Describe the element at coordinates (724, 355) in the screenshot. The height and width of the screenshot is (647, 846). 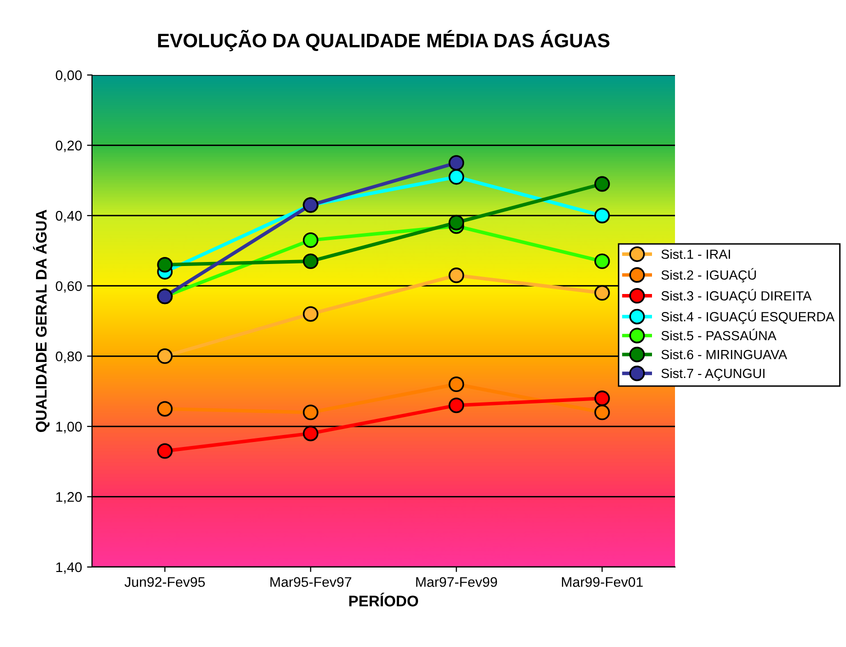
I see `legend-label: Sist.6 - MIRINGUAVA` at that location.